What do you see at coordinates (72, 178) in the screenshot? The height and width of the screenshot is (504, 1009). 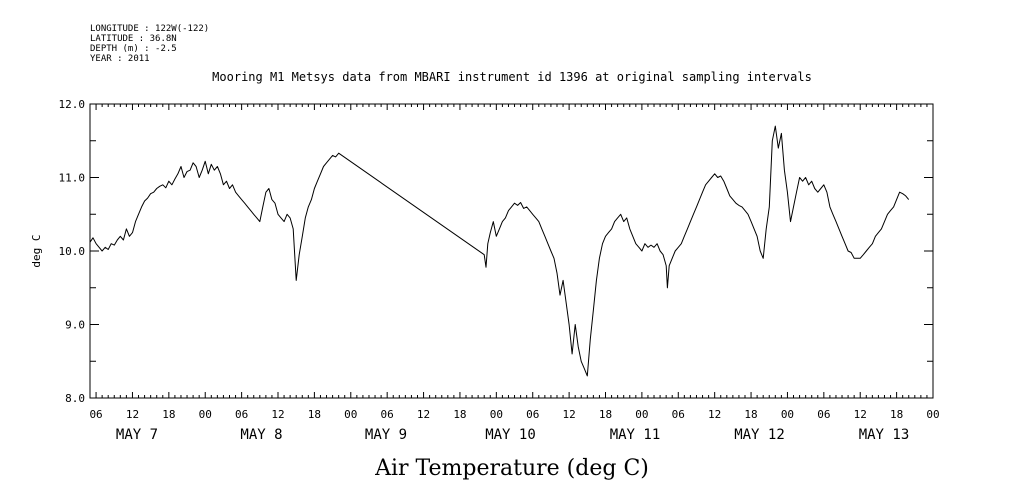 I see `y-tick-label: 11.0` at bounding box center [72, 178].